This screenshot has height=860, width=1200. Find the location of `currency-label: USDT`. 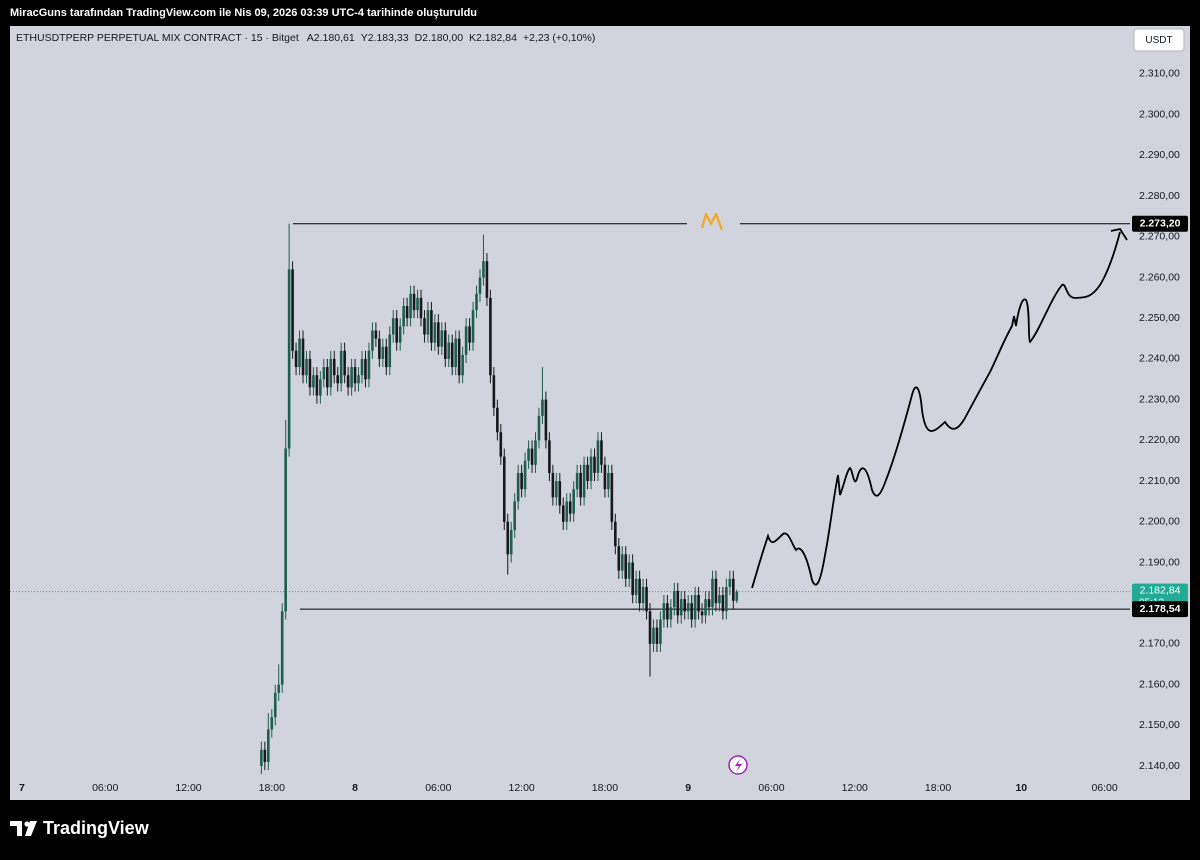

currency-label: USDT is located at coordinates (1158, 40).